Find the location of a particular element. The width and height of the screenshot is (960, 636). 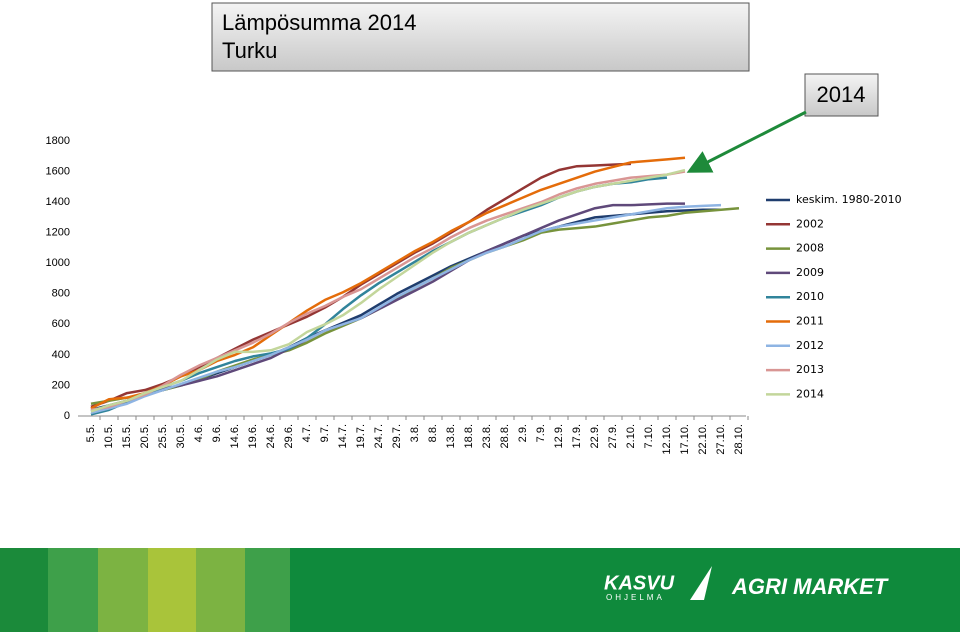

x-tick-label: 9.7. is located at coordinates (325, 433).